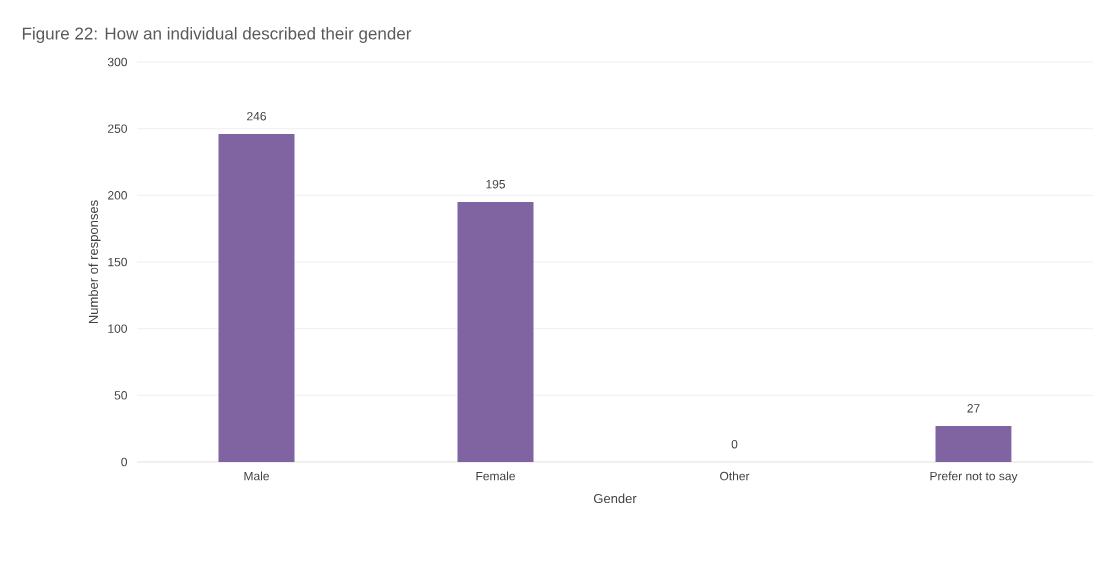 This screenshot has width=1114, height=576. I want to click on chart-title: Figure 22: How an individual described their gender, so click(217, 35).